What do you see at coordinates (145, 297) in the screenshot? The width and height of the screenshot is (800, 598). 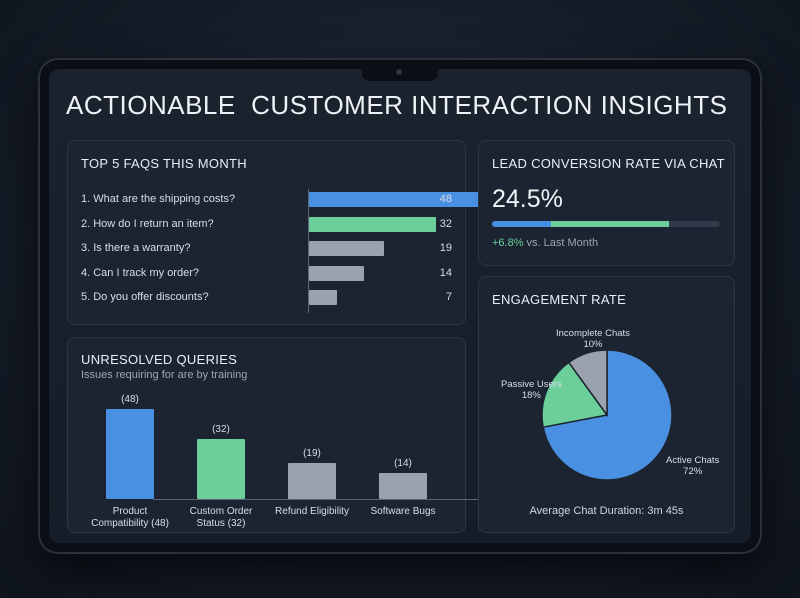 I see `faq-item-label: 5. Do you offer discounts?` at bounding box center [145, 297].